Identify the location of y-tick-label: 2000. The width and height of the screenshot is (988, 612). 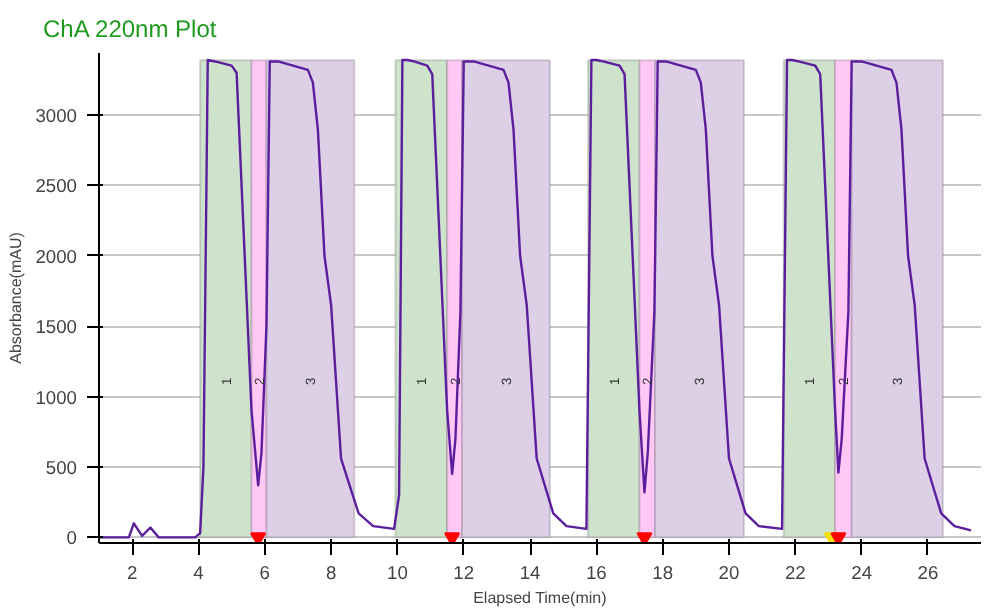
(56, 256).